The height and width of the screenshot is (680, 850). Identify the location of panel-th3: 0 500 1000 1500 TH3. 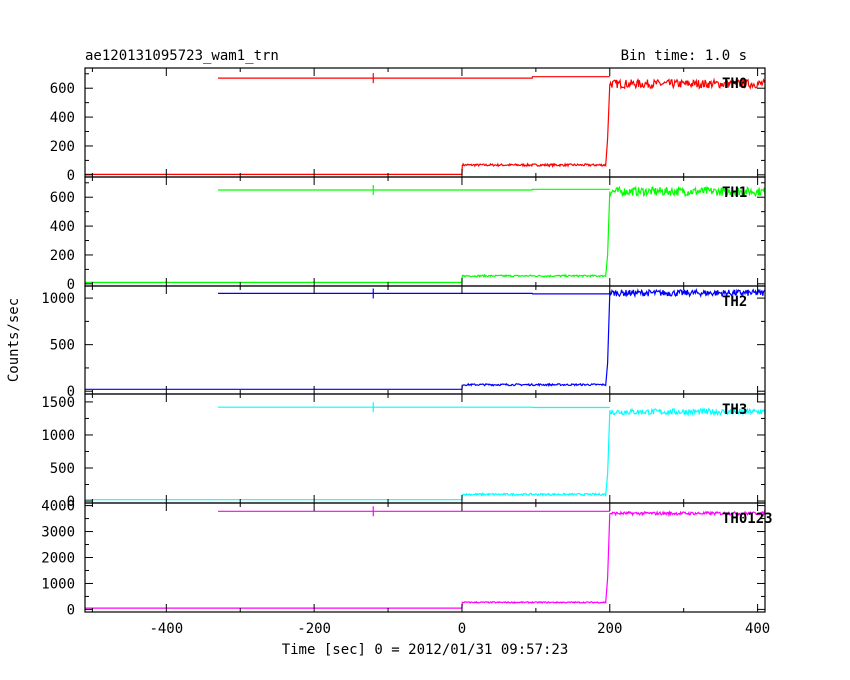
(403, 451).